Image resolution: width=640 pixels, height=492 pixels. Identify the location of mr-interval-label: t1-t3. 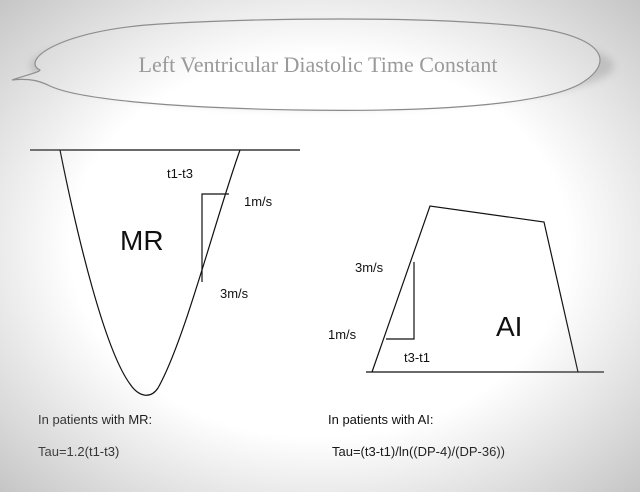
(180, 173).